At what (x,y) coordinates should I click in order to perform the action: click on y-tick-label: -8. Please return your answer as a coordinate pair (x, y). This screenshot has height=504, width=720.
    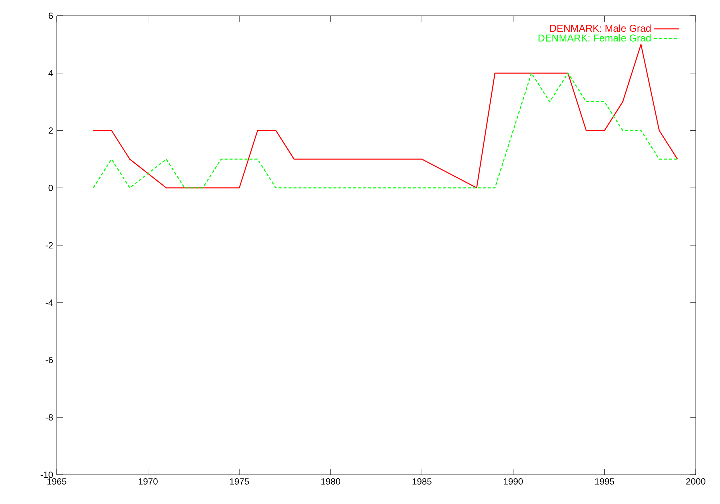
    Looking at the image, I should click on (50, 417).